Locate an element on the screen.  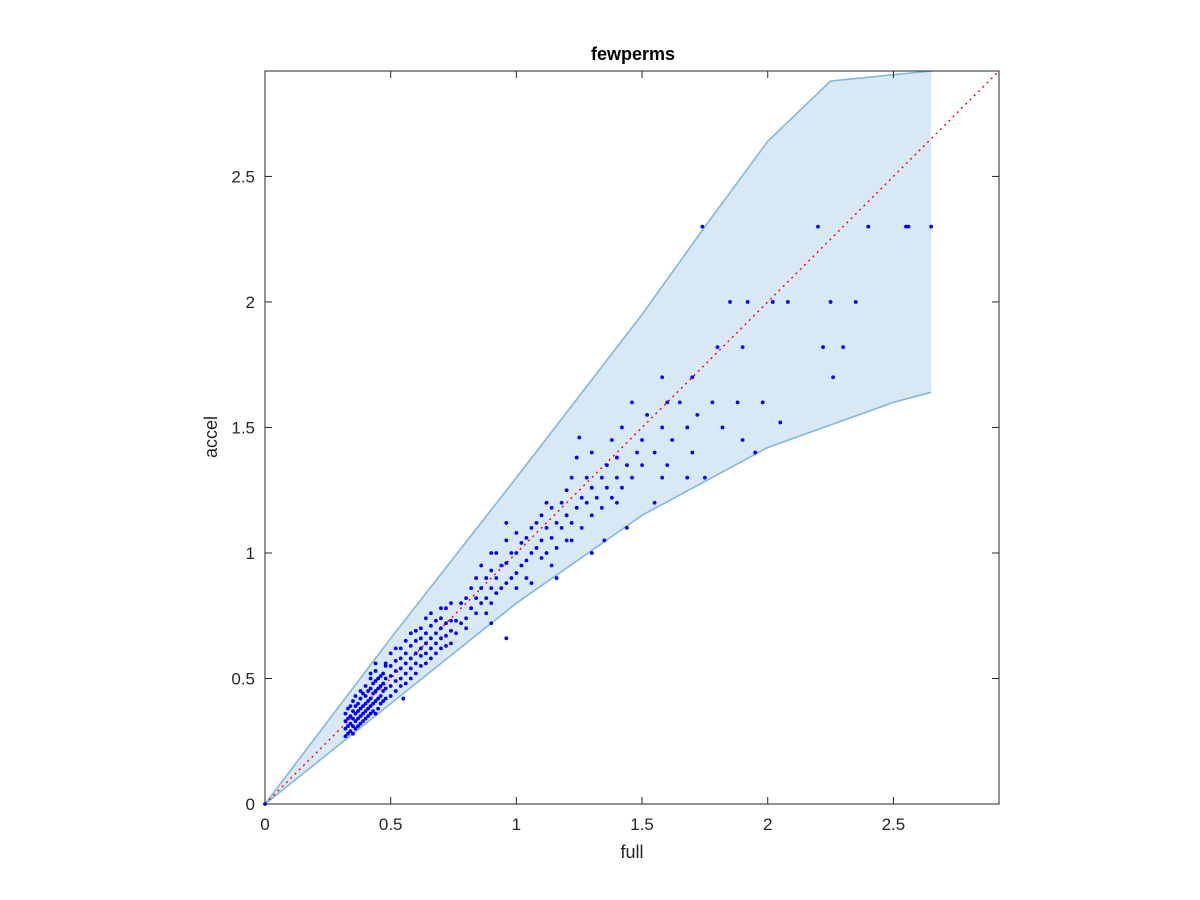
x-tick-label: 0.5 is located at coordinates (391, 824).